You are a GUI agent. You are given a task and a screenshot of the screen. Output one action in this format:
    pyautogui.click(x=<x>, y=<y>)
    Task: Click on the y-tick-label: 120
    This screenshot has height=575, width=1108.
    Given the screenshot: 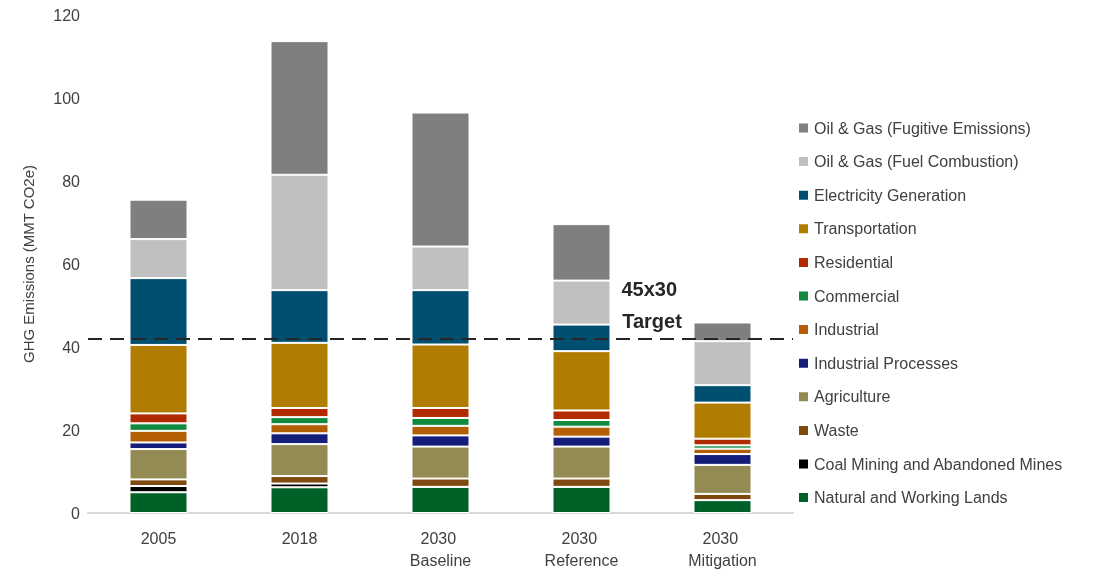 What is the action you would take?
    pyautogui.click(x=67, y=15)
    